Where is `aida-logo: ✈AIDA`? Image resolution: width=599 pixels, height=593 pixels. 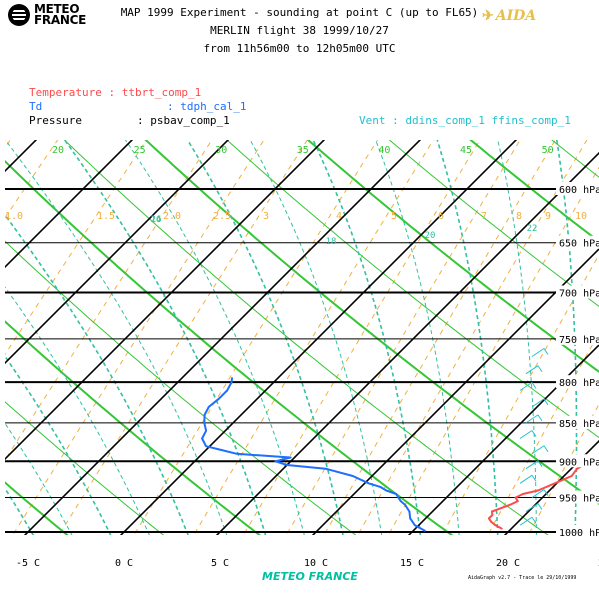
aida-logo: ✈AIDA is located at coordinates (509, 16).